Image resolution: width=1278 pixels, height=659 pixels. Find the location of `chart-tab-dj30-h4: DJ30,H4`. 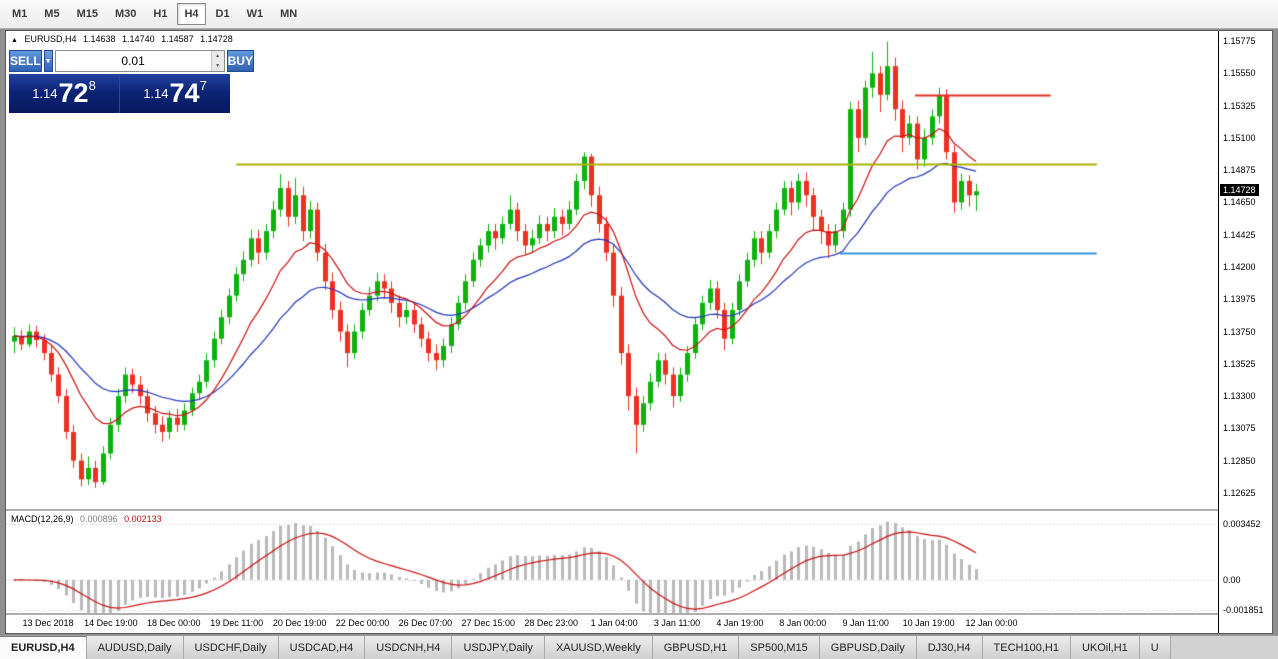

chart-tab-dj30-h4: DJ30,H4 is located at coordinates (949, 647).